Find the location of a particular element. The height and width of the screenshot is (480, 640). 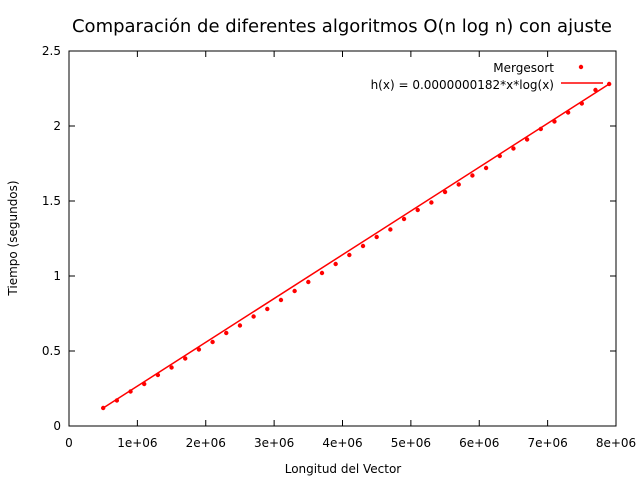

legend-label-fit: h(x) = 0.0000000182*x*log(x) is located at coordinates (462, 85).